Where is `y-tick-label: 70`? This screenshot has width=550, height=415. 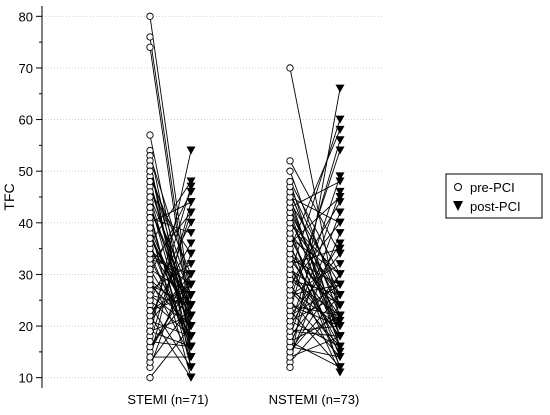 y-tick-label: 70 is located at coordinates (26, 68).